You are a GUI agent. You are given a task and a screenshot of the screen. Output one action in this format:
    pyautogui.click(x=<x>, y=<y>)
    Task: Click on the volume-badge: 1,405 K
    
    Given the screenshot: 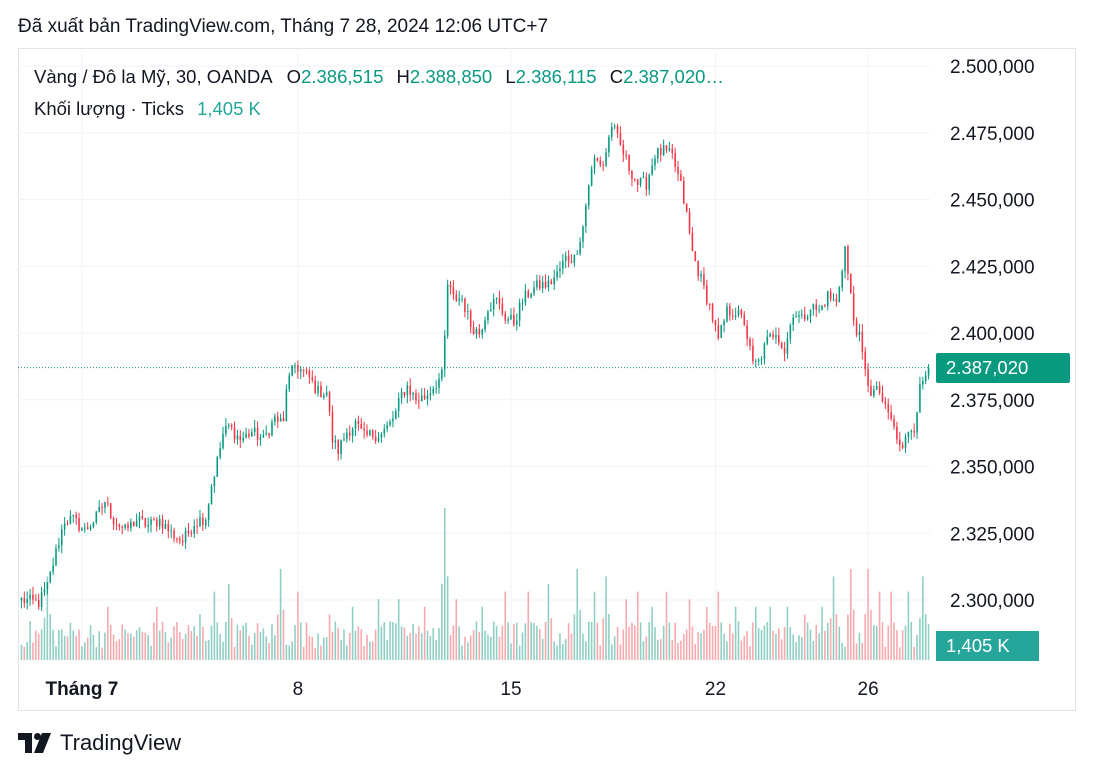 What is the action you would take?
    pyautogui.click(x=987, y=646)
    